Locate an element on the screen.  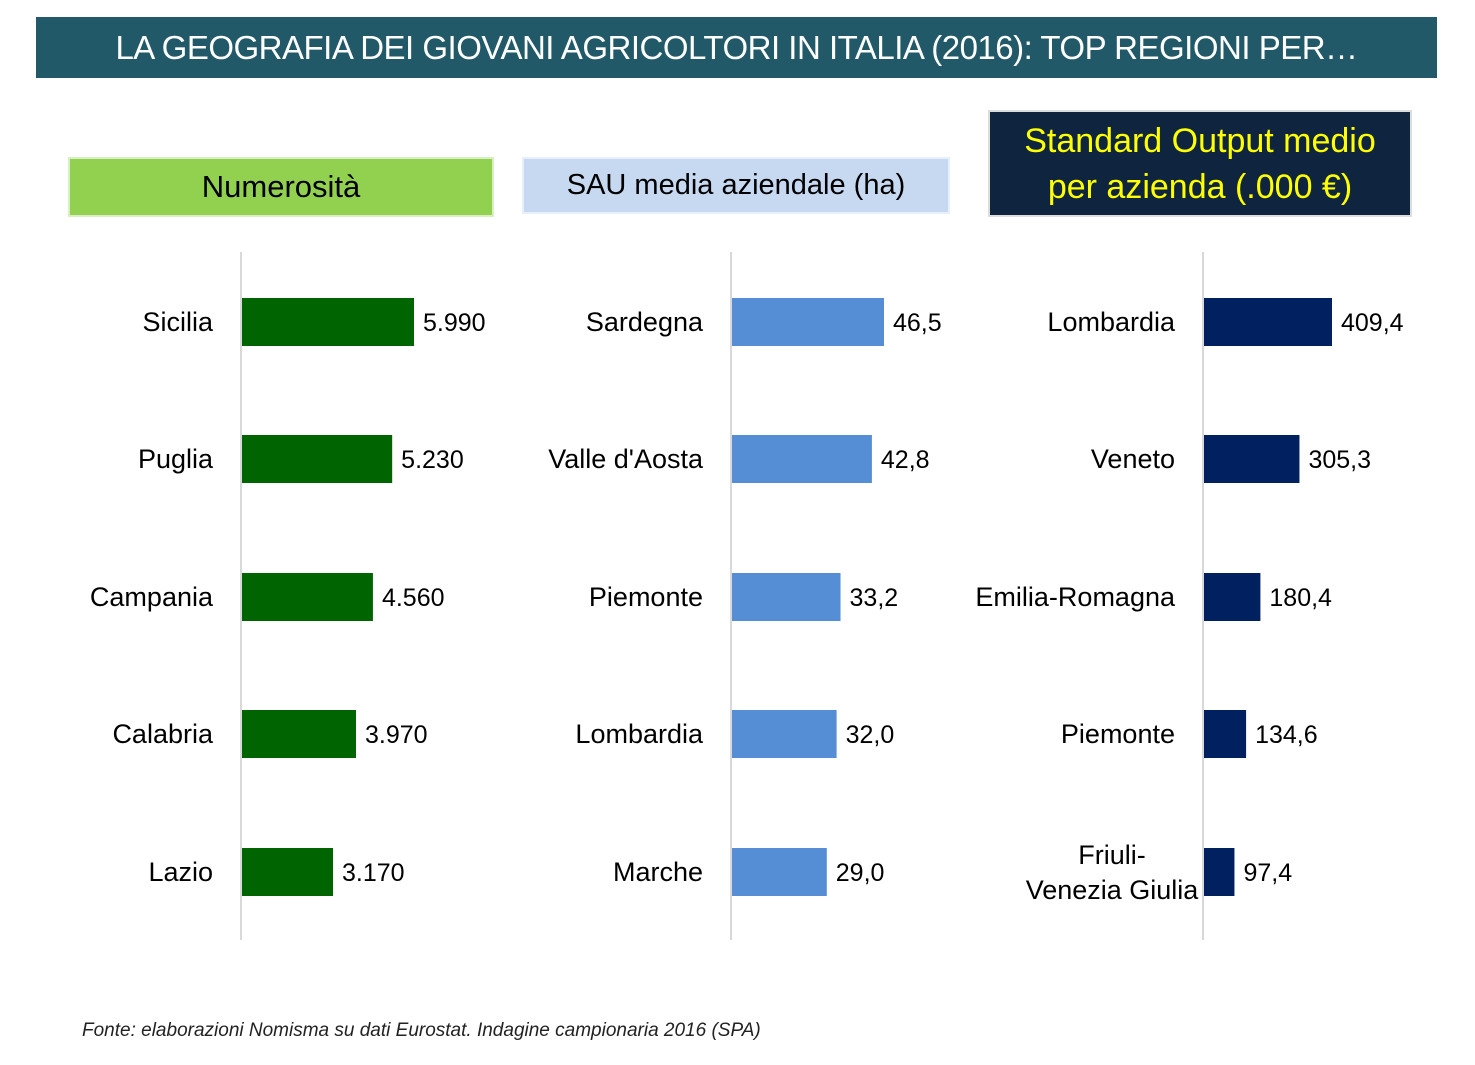
value-label-0-3: 3.970 is located at coordinates (396, 735).